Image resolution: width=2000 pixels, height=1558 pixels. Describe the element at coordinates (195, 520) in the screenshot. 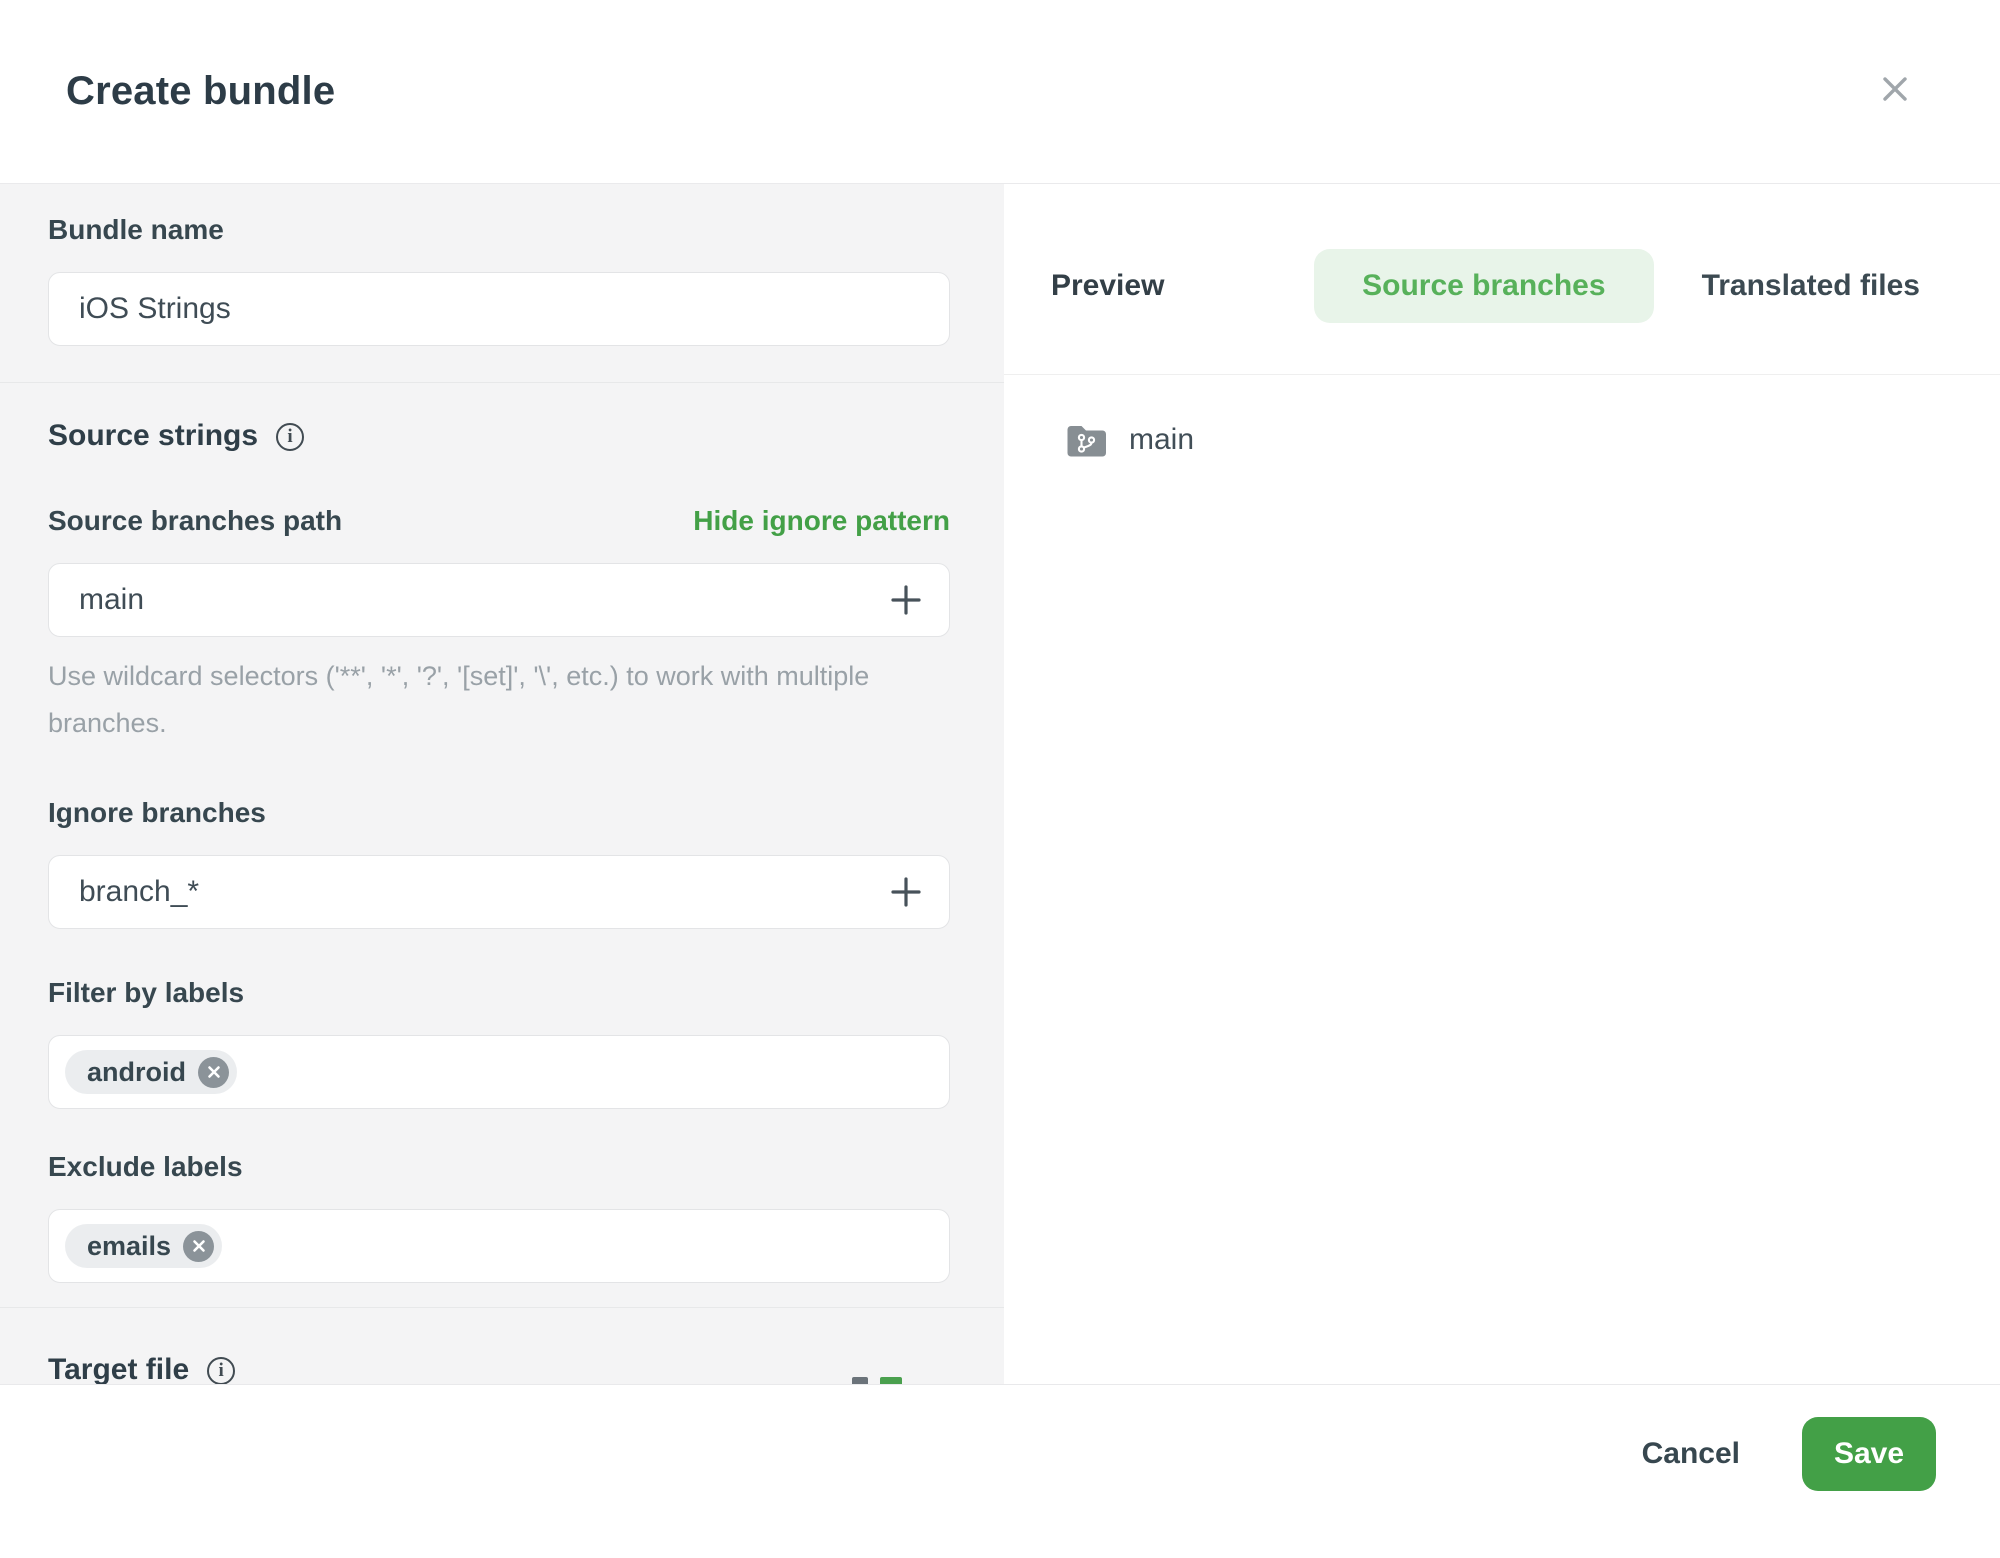

I see `source-branches-path-label: Source branches path` at that location.